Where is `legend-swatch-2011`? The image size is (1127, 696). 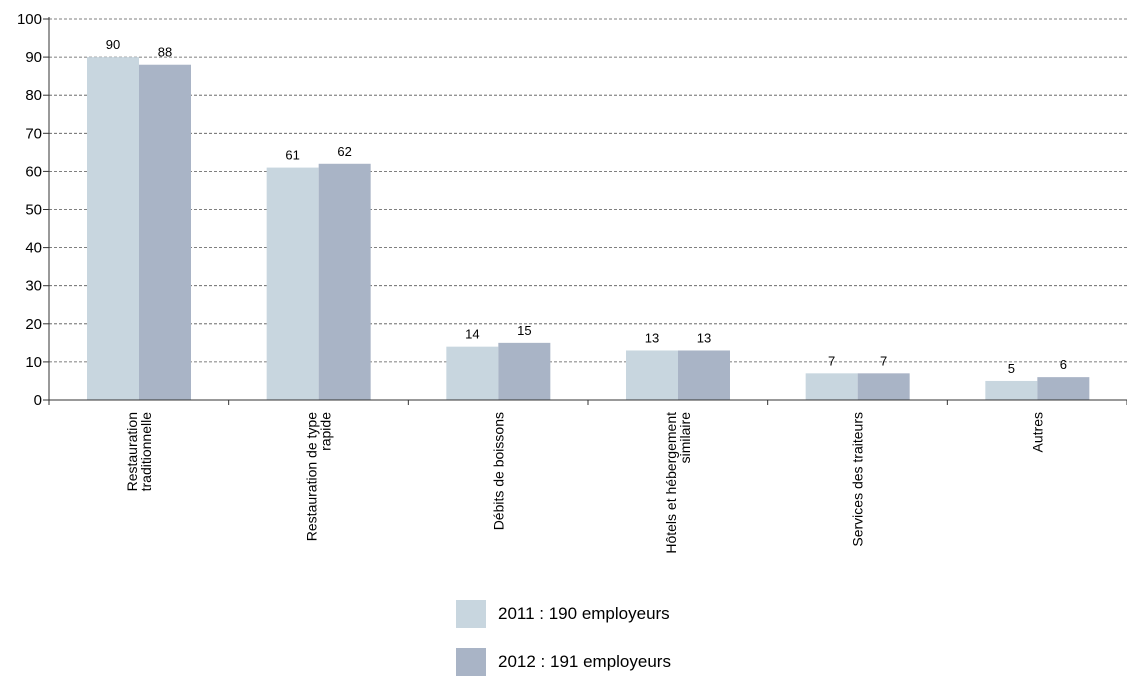 legend-swatch-2011 is located at coordinates (471, 614).